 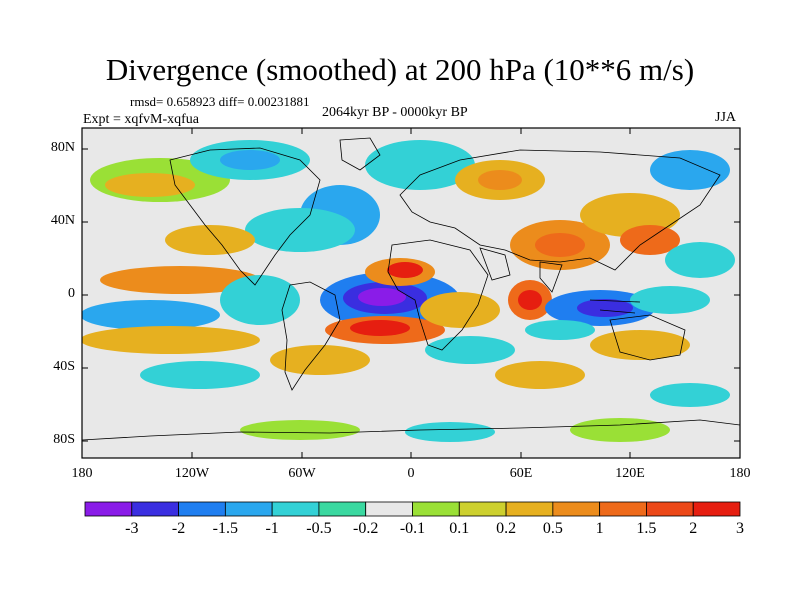 I want to click on colorbar-label: -1, so click(x=272, y=528).